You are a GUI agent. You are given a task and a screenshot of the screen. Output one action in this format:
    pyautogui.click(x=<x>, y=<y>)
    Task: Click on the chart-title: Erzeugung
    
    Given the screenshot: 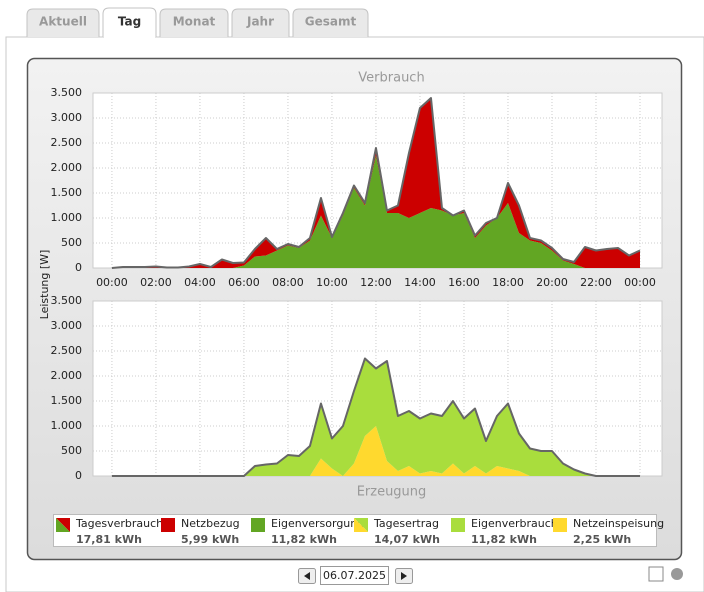 What is the action you would take?
    pyautogui.click(x=392, y=492)
    